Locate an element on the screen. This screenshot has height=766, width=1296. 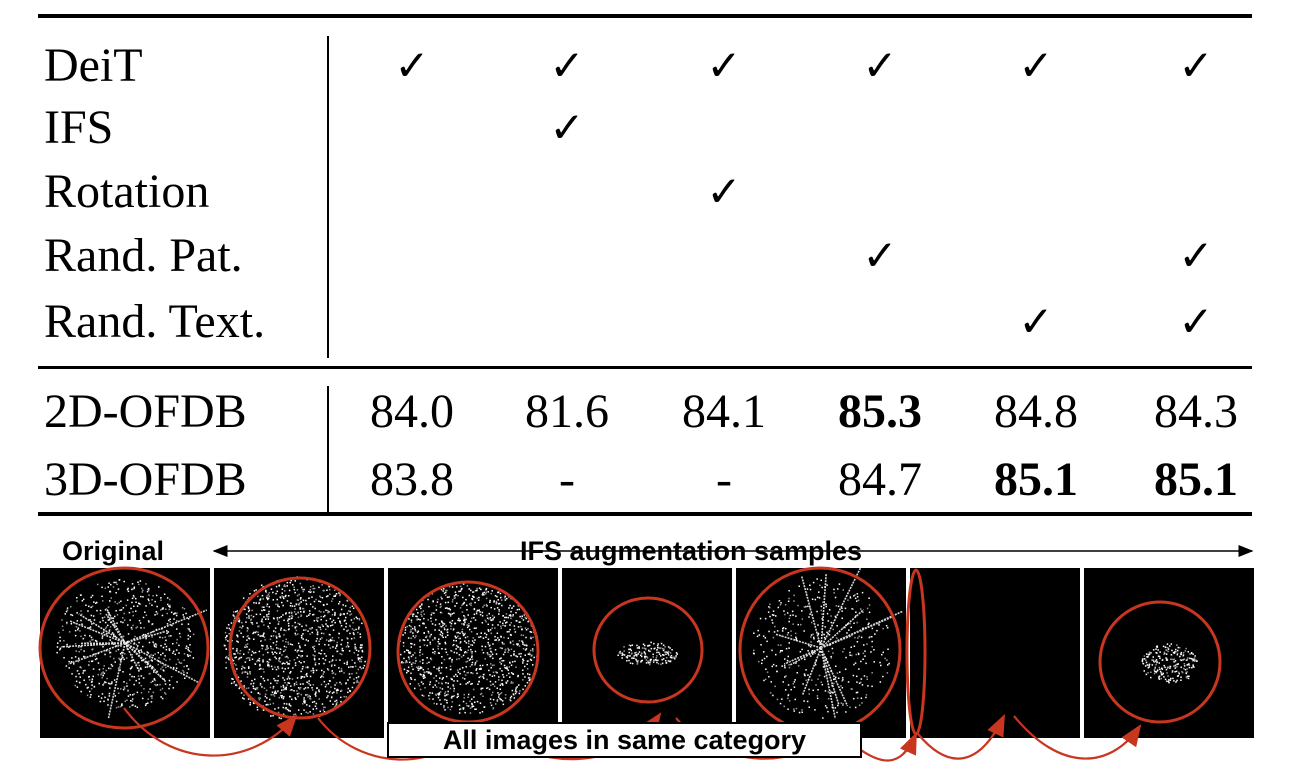
result-value: 84.8 is located at coordinates (1036, 411).